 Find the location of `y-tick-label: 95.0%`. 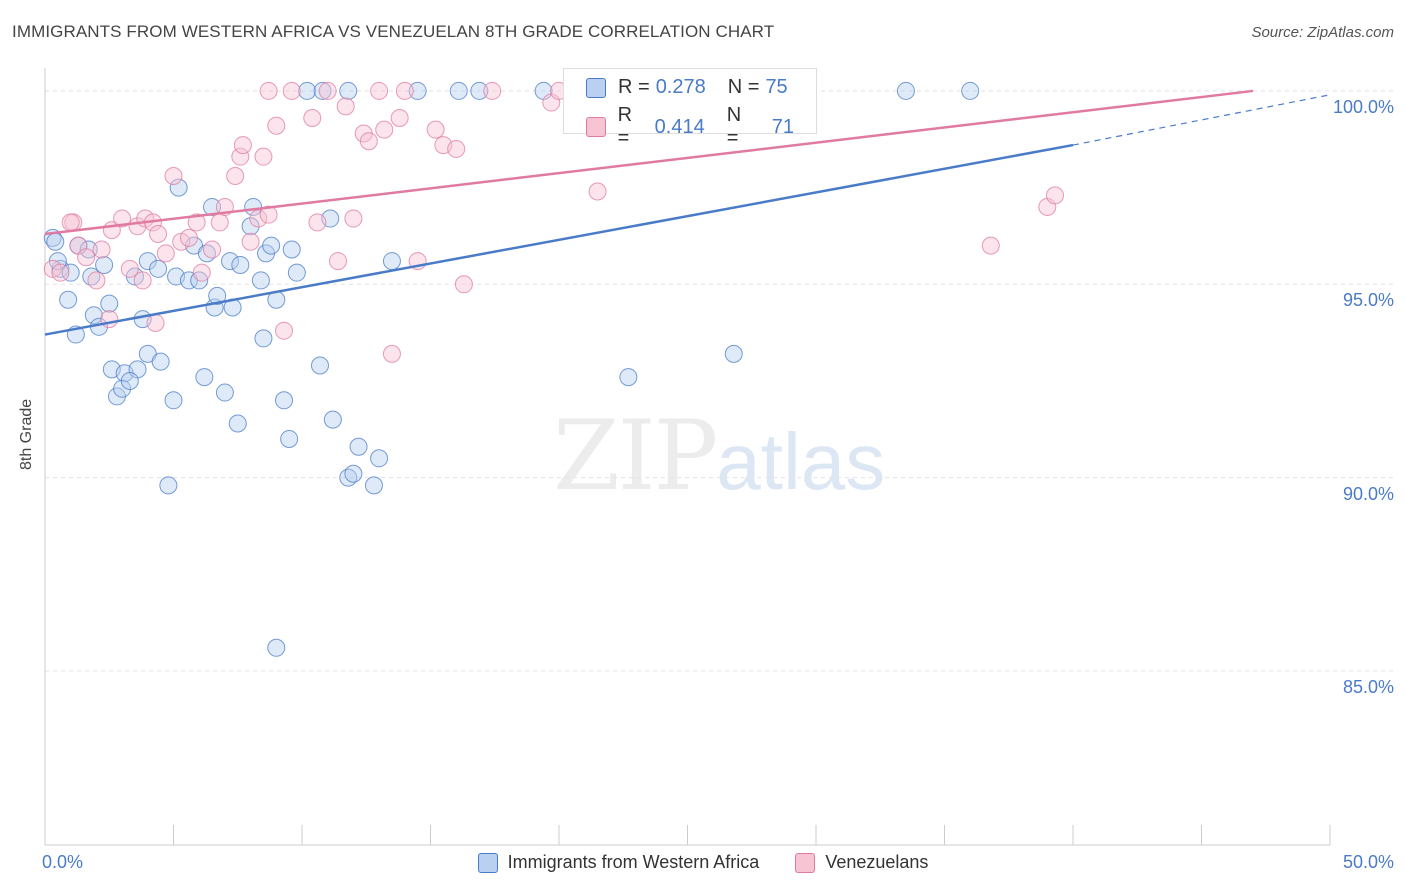

y-tick-label: 95.0% is located at coordinates (1368, 300).